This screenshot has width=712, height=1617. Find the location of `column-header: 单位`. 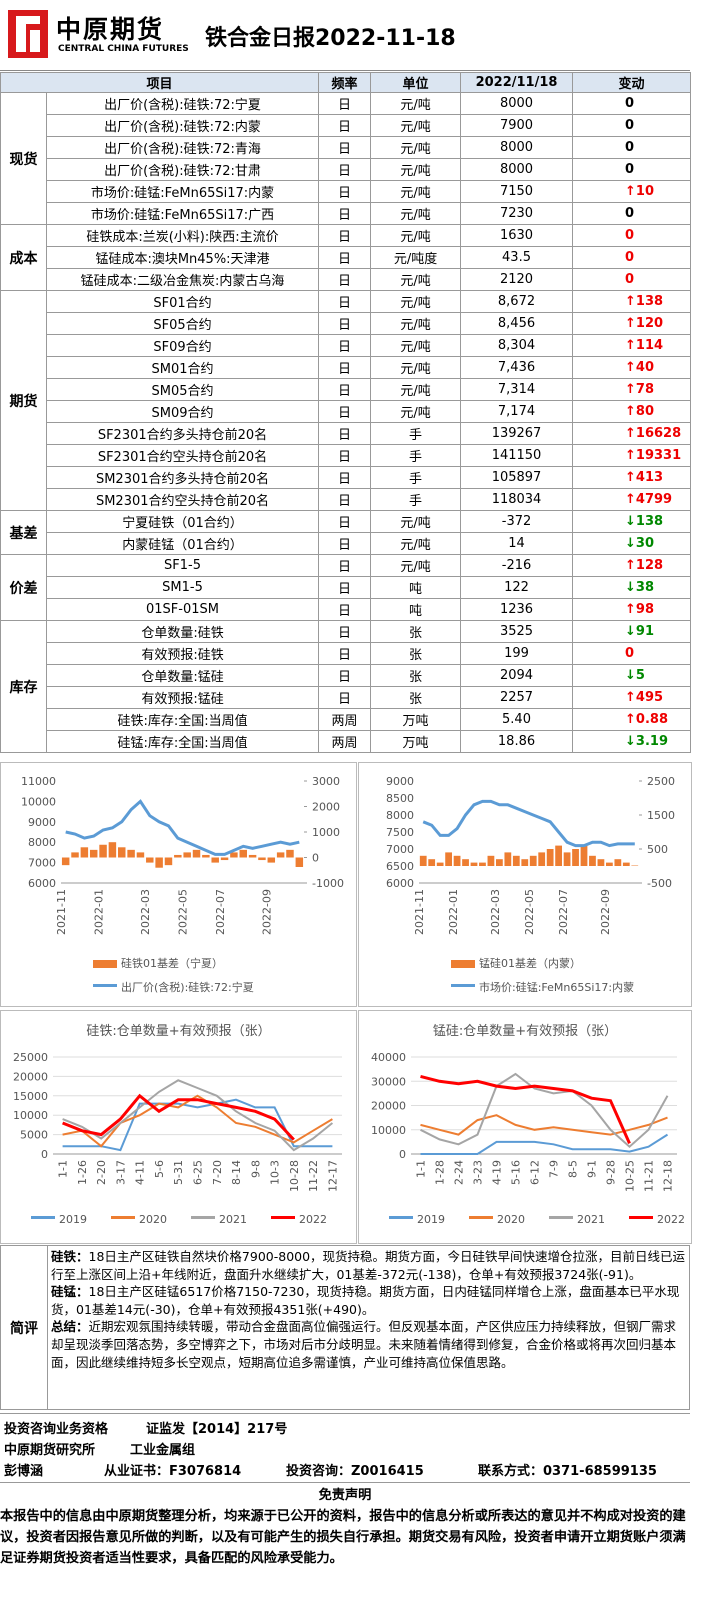

column-header: 单位 is located at coordinates (416, 82).